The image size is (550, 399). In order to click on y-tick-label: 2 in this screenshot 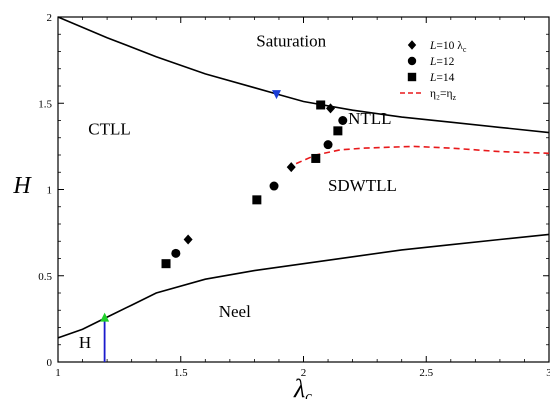, I will do `click(50, 18)`.